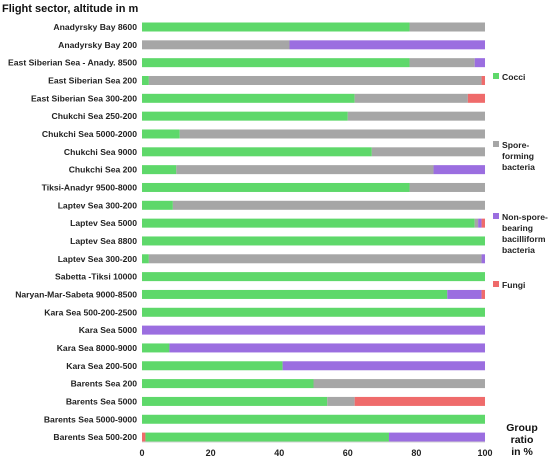  Describe the element at coordinates (416, 453) in the screenshot. I see `x-tick-label: 80` at that location.